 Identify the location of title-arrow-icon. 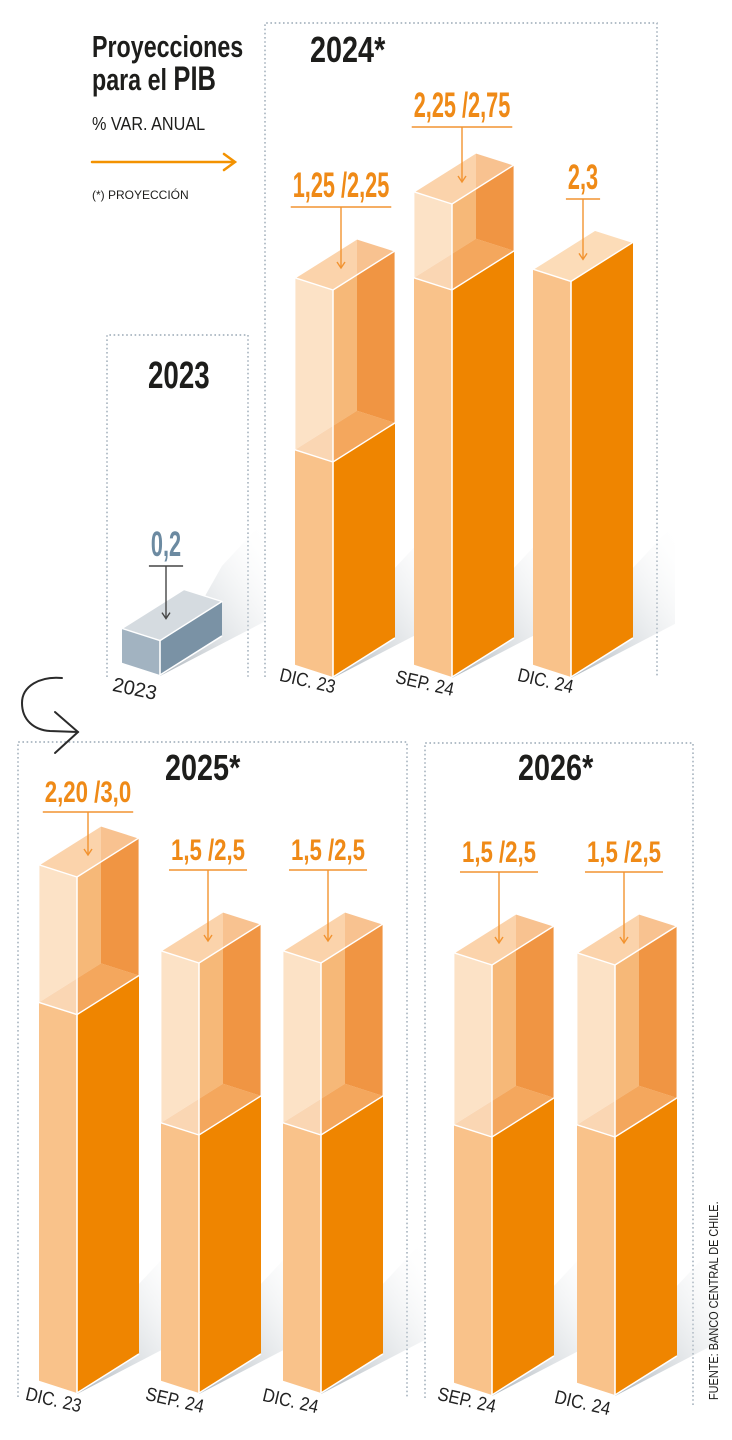
(164, 162).